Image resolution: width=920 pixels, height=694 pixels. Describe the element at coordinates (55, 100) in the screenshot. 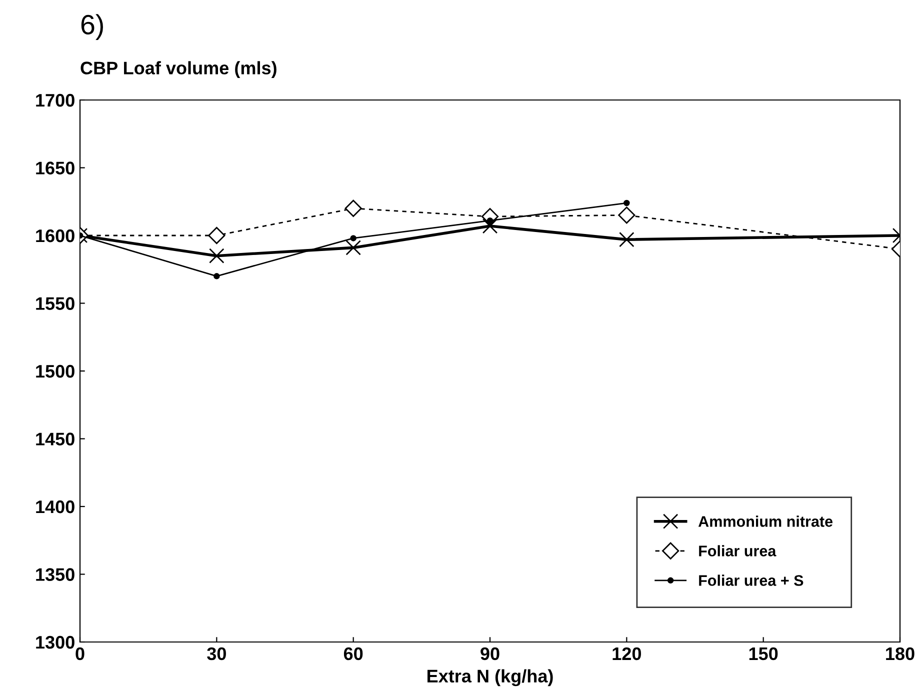

I see `y-tick-label: 1700` at that location.